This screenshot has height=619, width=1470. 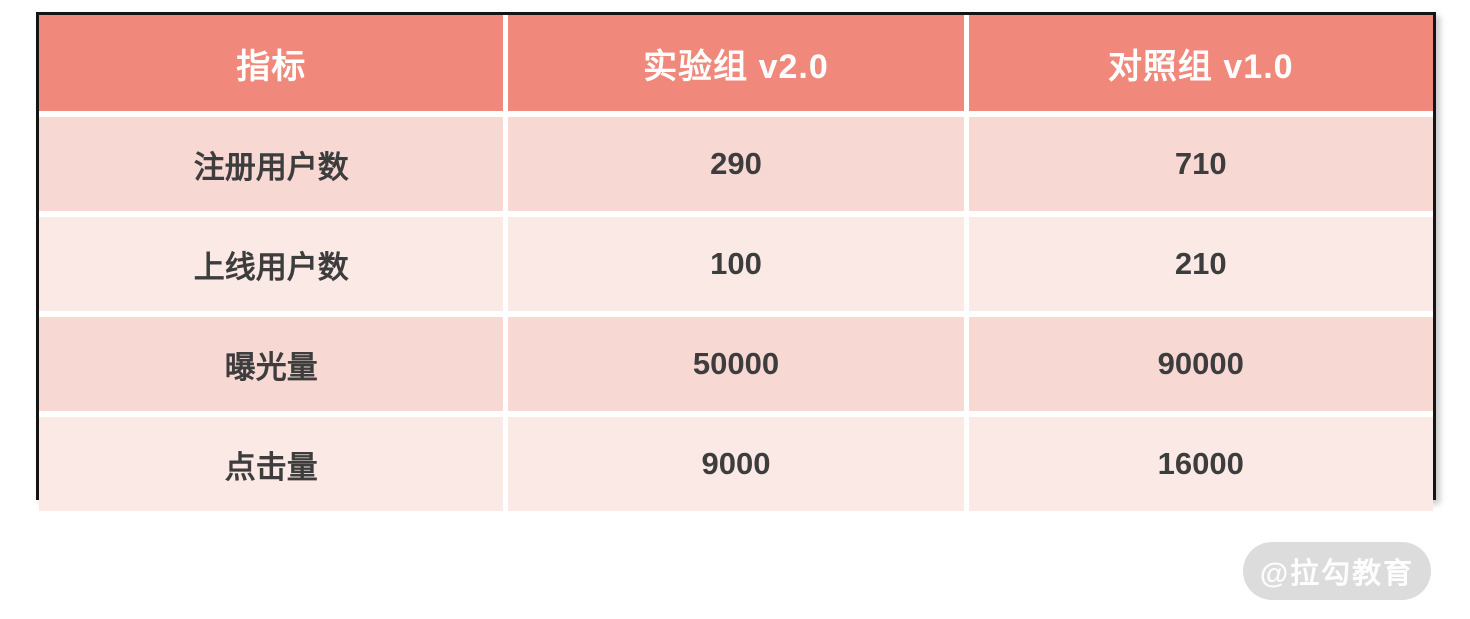 I want to click on table-row: 点击量 9000 16000, so click(x=736, y=462).